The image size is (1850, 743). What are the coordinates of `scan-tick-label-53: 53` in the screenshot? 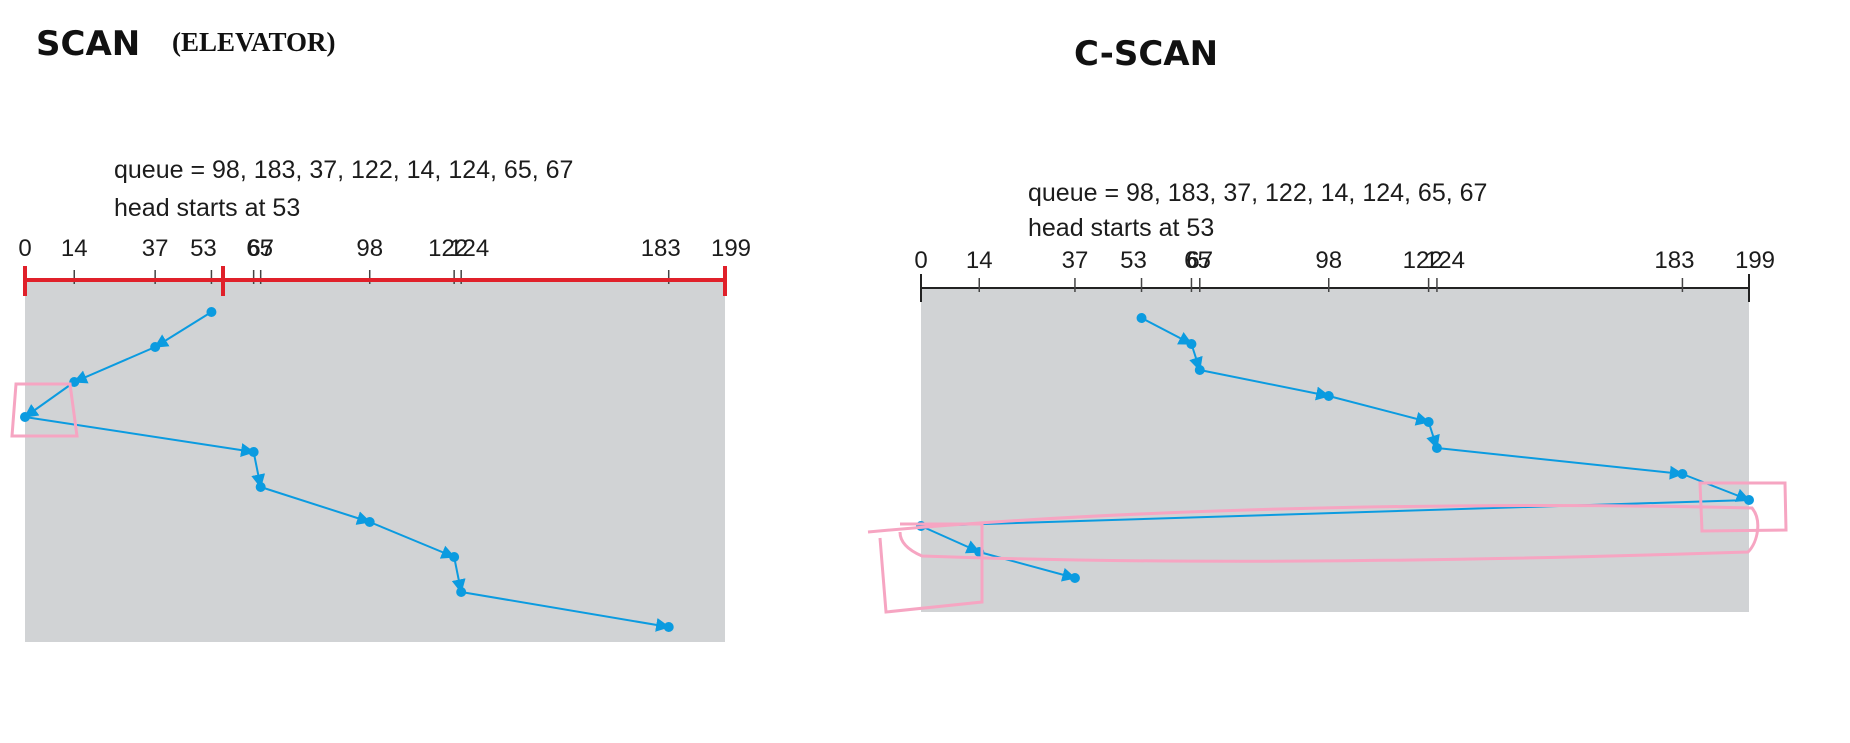 It's located at (203, 248).